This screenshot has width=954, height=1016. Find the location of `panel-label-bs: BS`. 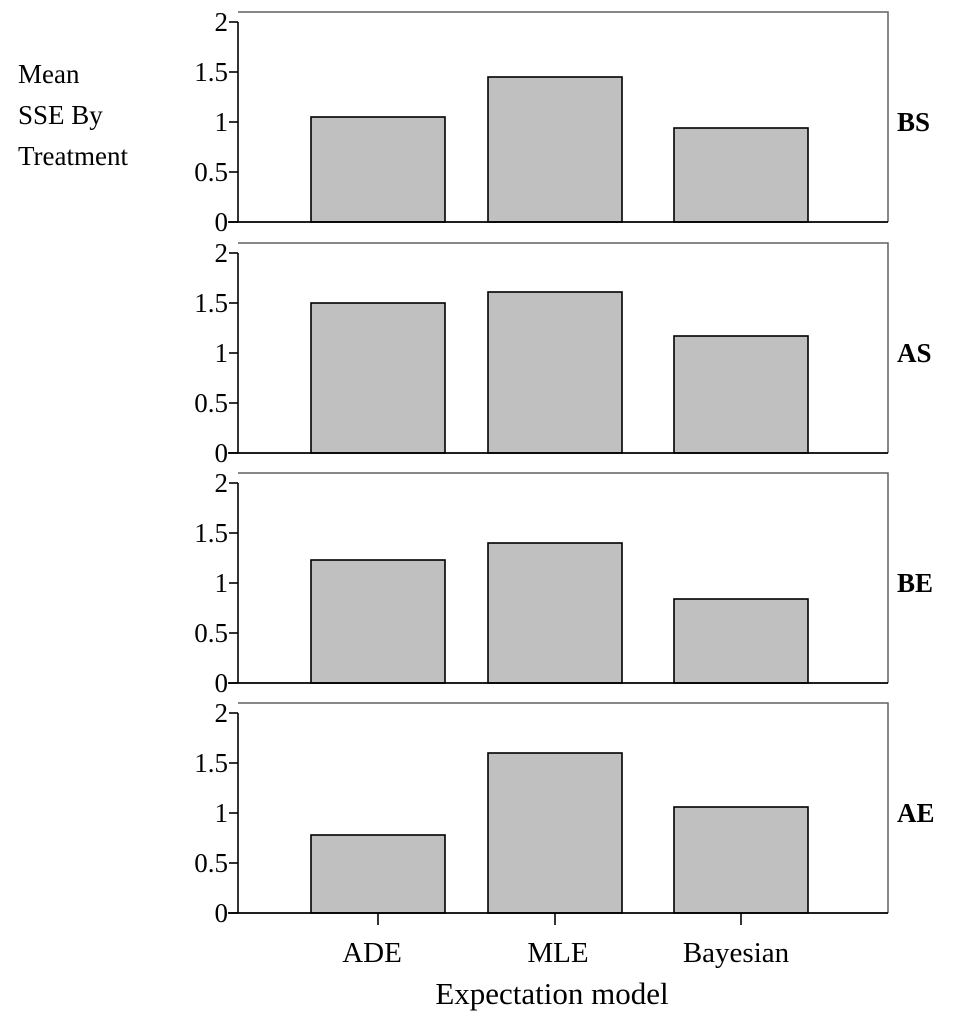

panel-label-bs: BS is located at coordinates (913, 122).